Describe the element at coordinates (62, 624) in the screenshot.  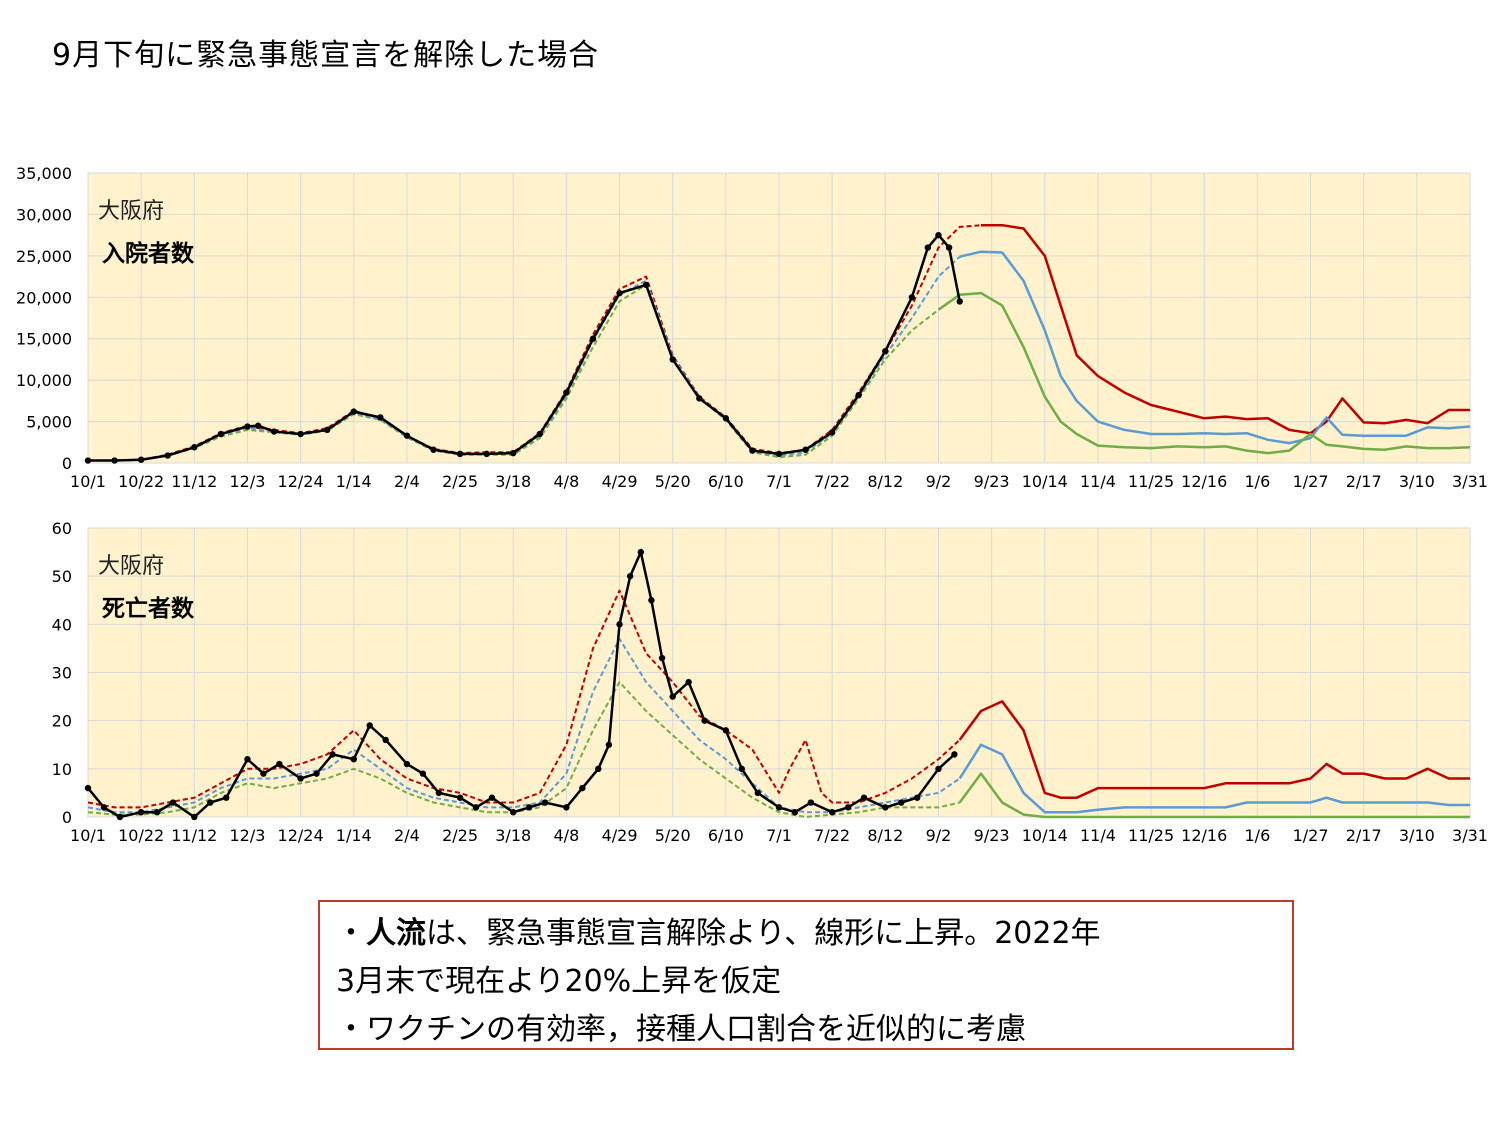
I see `y-tick-label: 40` at that location.